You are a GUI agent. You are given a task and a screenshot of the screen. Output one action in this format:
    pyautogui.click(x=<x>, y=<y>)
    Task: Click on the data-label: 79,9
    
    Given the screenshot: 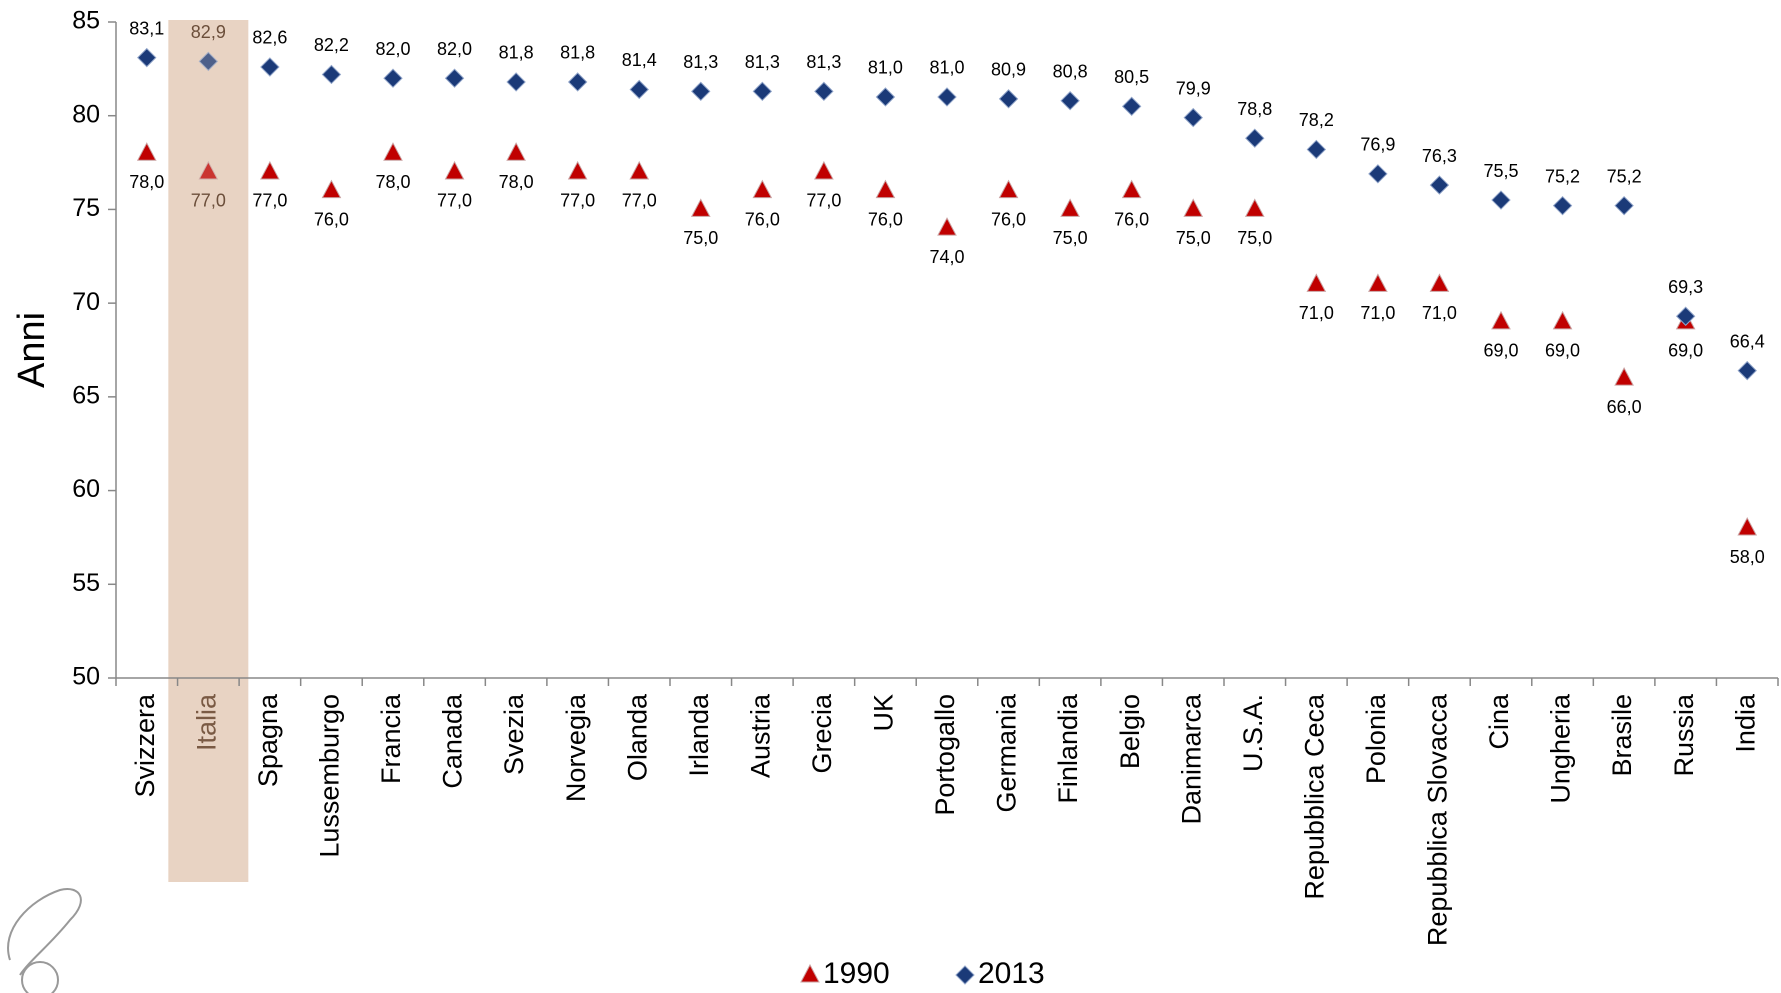 What is the action you would take?
    pyautogui.click(x=1193, y=88)
    